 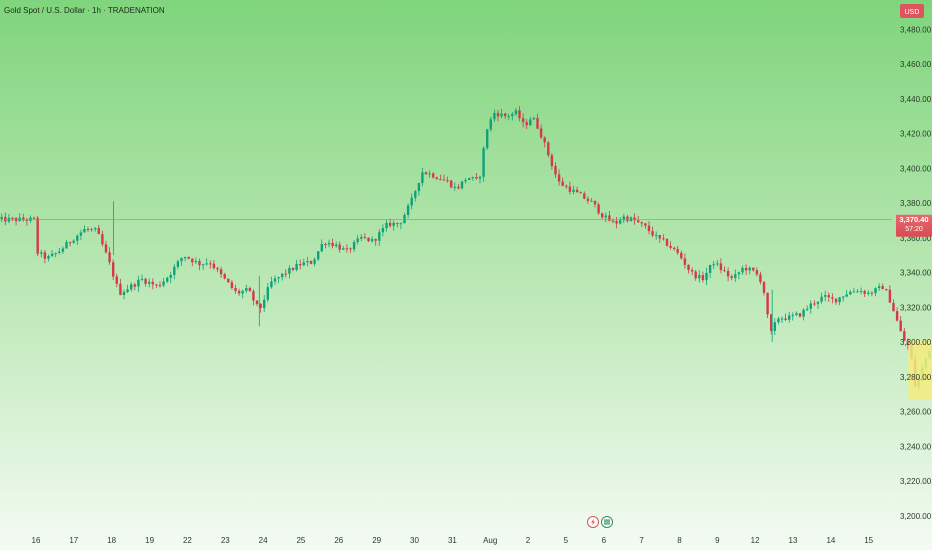 I want to click on currency-label: USD, so click(x=912, y=12).